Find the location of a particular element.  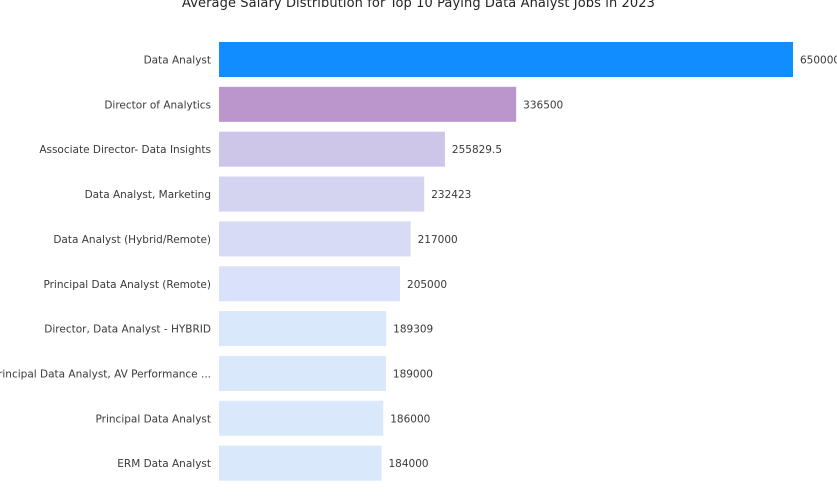

category-label-4: Data Analyst (Hybrid/Remote) is located at coordinates (132, 240).